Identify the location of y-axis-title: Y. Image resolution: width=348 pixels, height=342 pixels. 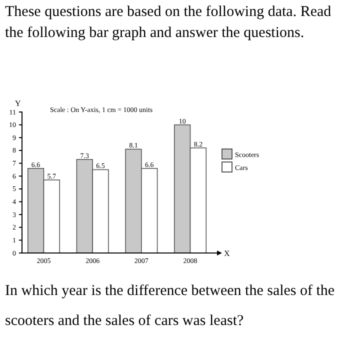
(18, 103).